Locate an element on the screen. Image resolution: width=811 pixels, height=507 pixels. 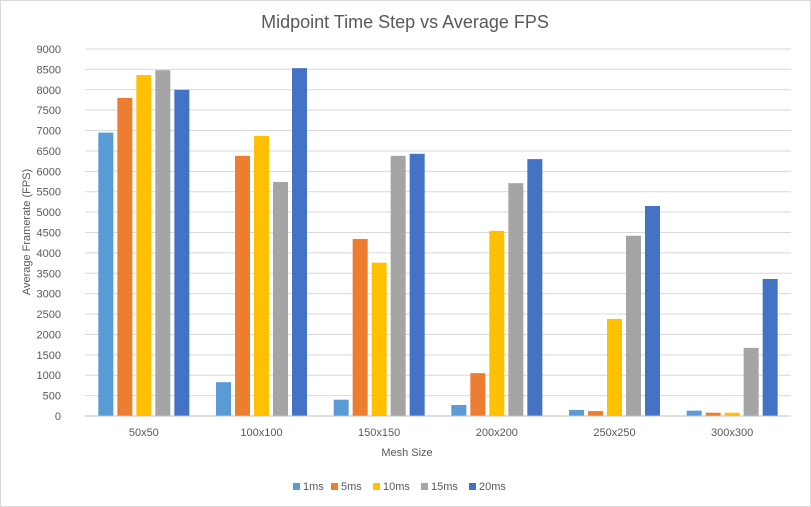
bar-1ms-150x150 is located at coordinates (341, 407).